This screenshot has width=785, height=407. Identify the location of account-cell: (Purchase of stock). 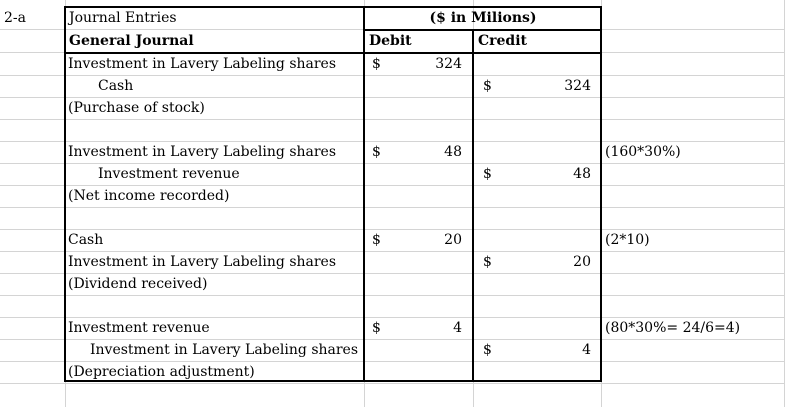
(136, 108).